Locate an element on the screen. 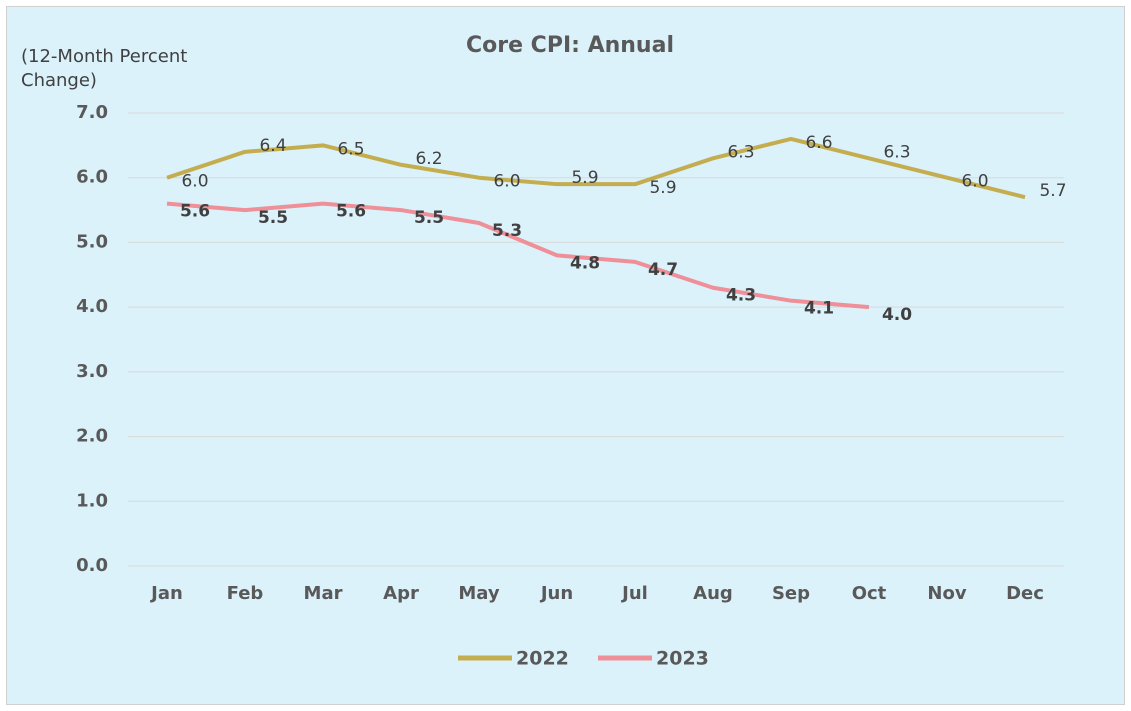 The width and height of the screenshot is (1131, 711). x-tick-label: Jan is located at coordinates (166, 593).